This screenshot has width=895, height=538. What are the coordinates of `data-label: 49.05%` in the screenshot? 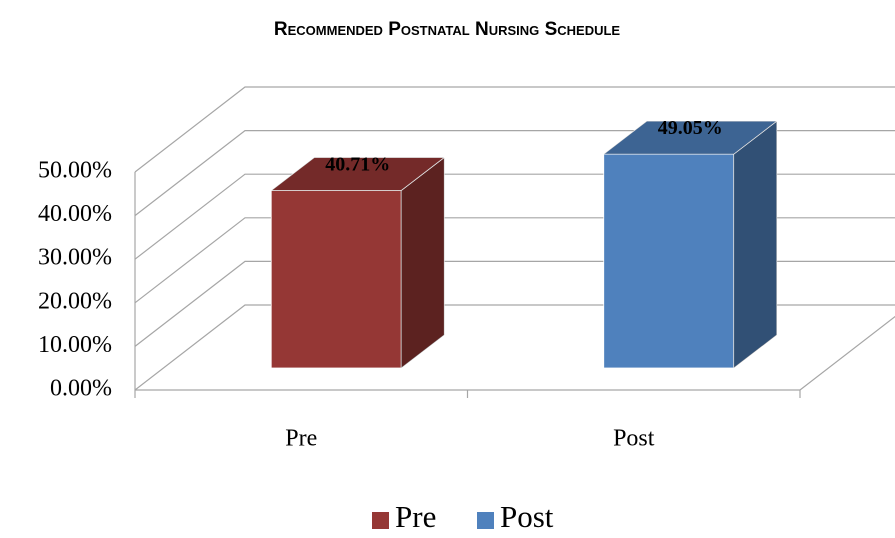 It's located at (690, 128).